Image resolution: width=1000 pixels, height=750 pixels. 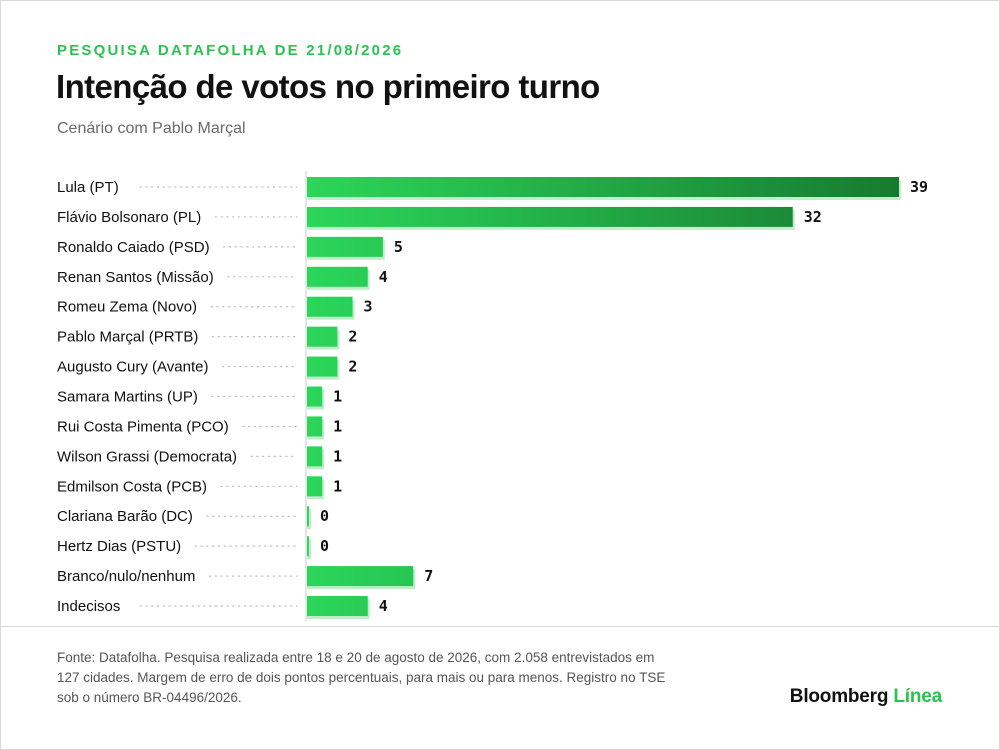 I want to click on category-label: Flávio Bolsonaro (PL), so click(x=129, y=217).